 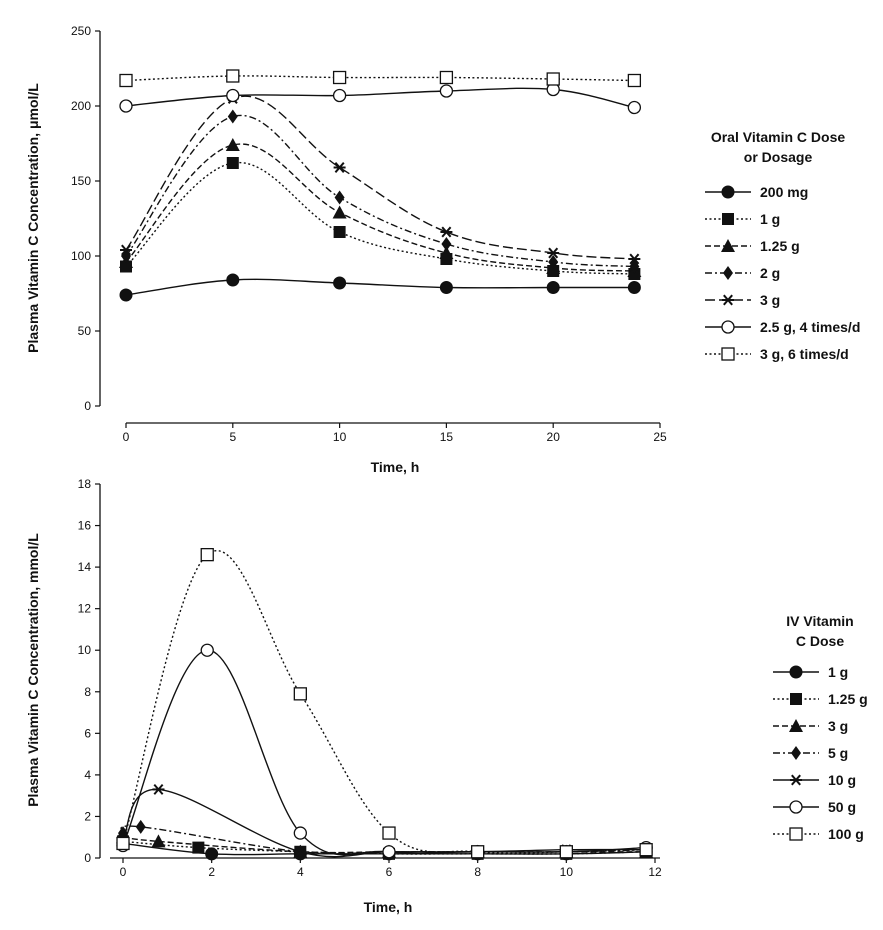 What do you see at coordinates (87, 858) in the screenshot?
I see `y-tick-label: 0` at bounding box center [87, 858].